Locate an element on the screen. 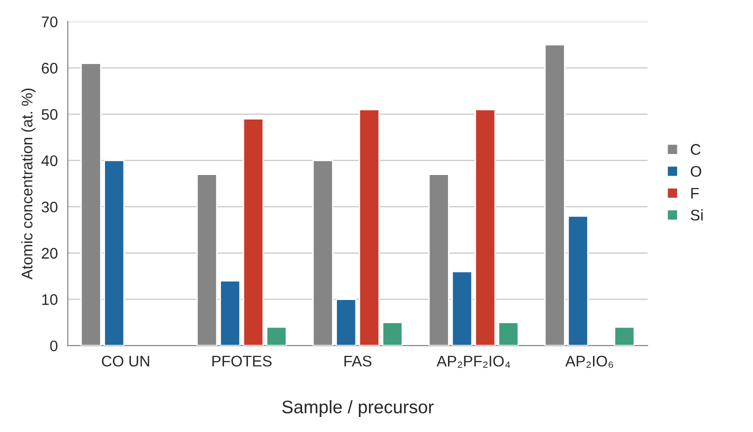 The width and height of the screenshot is (753, 432). x-tick-label: AP₂PF₂IO₄ is located at coordinates (473, 362).